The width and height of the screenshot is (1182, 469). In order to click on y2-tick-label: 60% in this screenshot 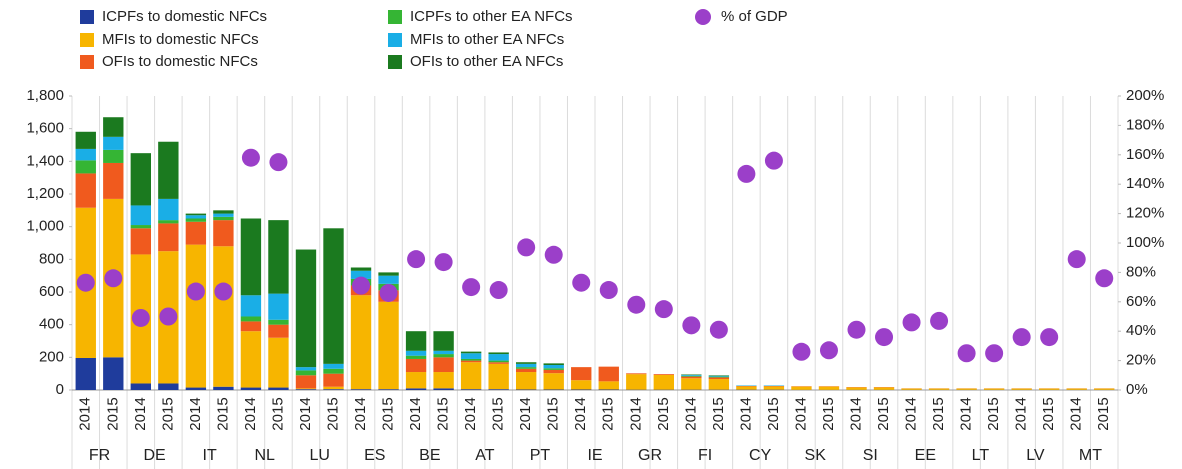, I will do `click(1141, 301)`.